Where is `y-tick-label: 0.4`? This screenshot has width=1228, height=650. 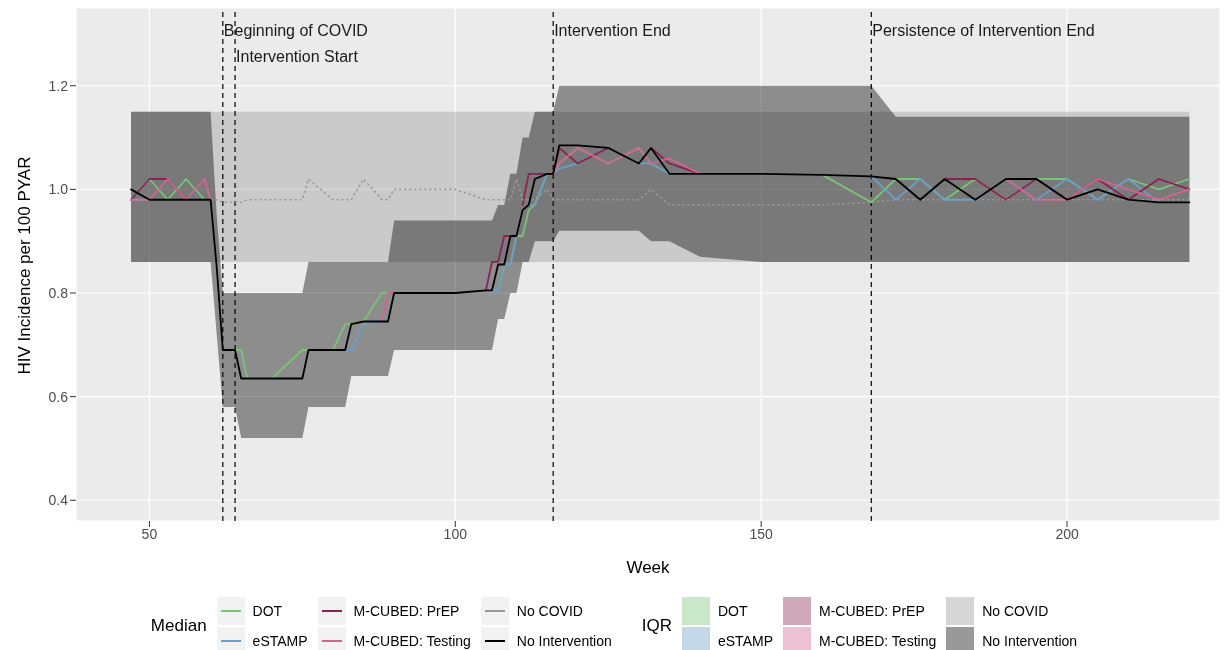
y-tick-label: 0.4 is located at coordinates (58, 500).